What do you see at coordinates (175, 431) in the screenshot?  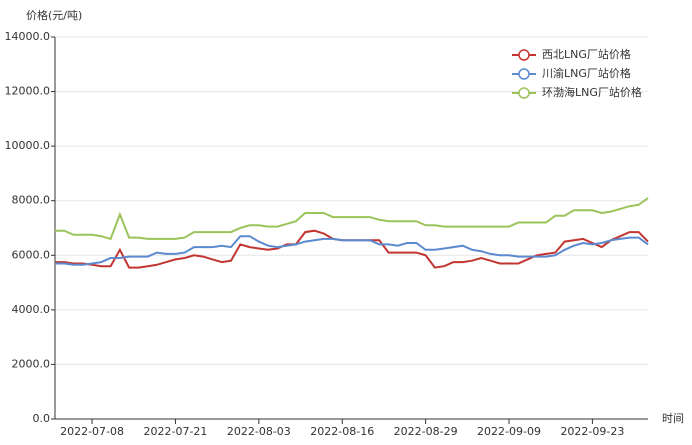 I see `x-tick-label: 2022-07-21` at bounding box center [175, 431].